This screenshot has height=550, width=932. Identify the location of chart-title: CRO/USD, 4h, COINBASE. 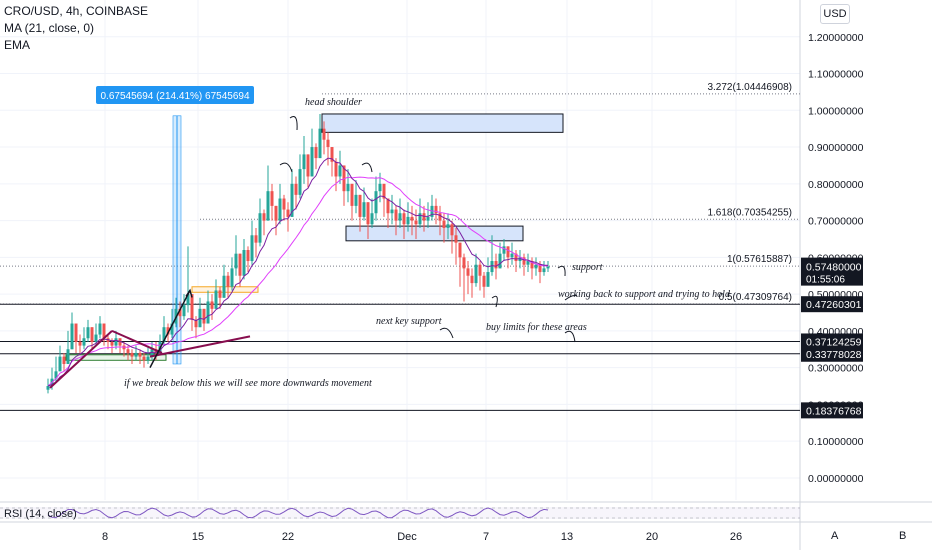
(76, 11).